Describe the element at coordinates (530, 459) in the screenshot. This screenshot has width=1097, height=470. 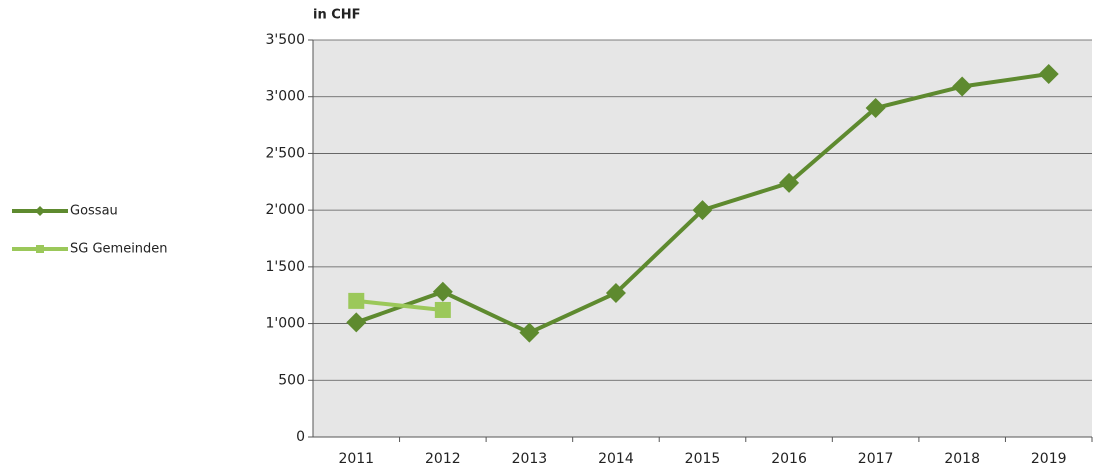
I see `x-tick-label: 2013` at that location.